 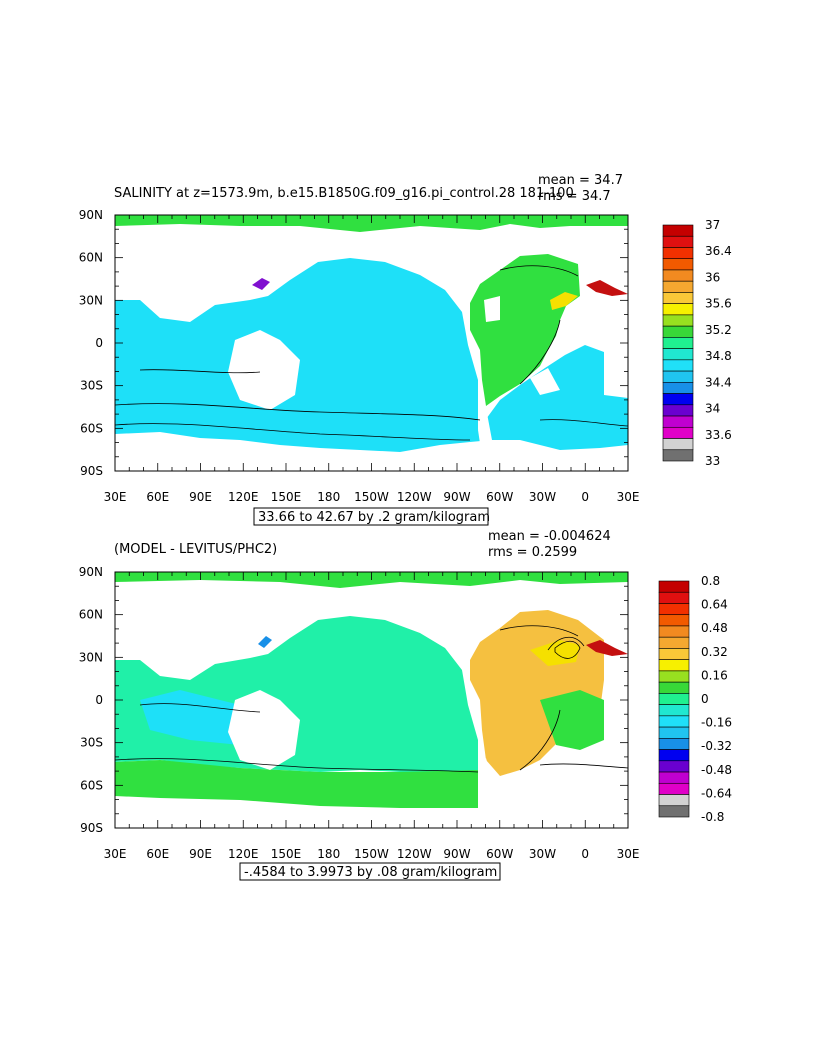 I want to click on colorbar-label: -0.8, so click(x=712, y=817).